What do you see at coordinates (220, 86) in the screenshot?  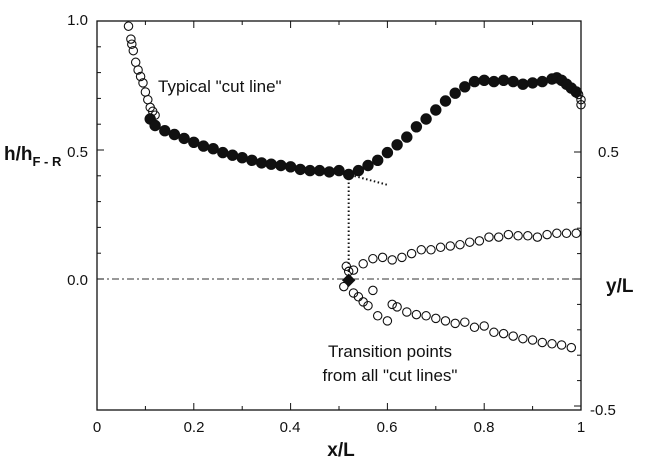 I see `annotation-cut-line: Typical "cut line"` at bounding box center [220, 86].